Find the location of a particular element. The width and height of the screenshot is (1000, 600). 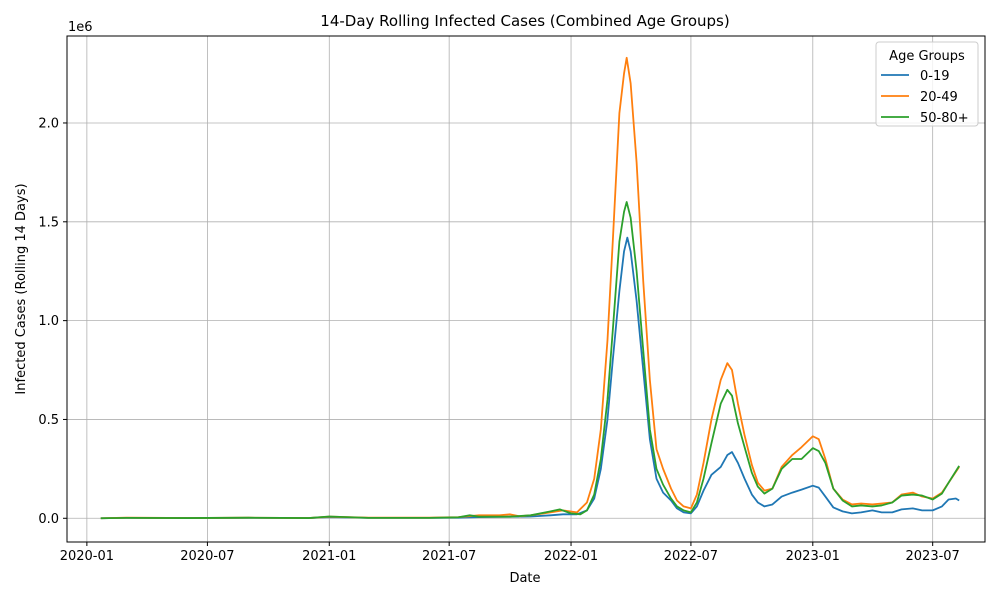

y-tick-label: 1.0 is located at coordinates (48, 321).